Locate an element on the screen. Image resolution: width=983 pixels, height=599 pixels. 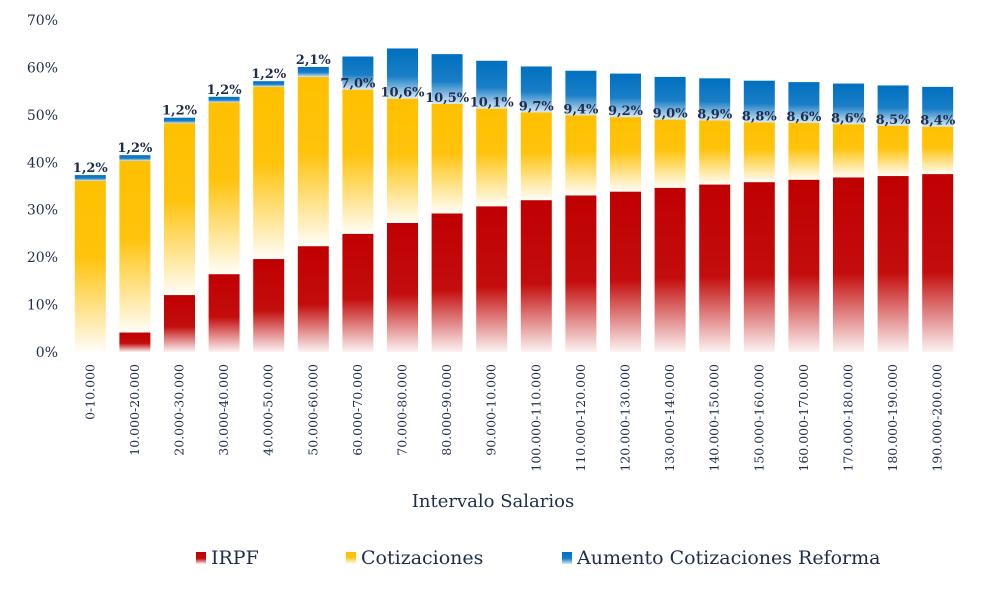
x-tick-label: 100.000-110.000 is located at coordinates (535, 418).